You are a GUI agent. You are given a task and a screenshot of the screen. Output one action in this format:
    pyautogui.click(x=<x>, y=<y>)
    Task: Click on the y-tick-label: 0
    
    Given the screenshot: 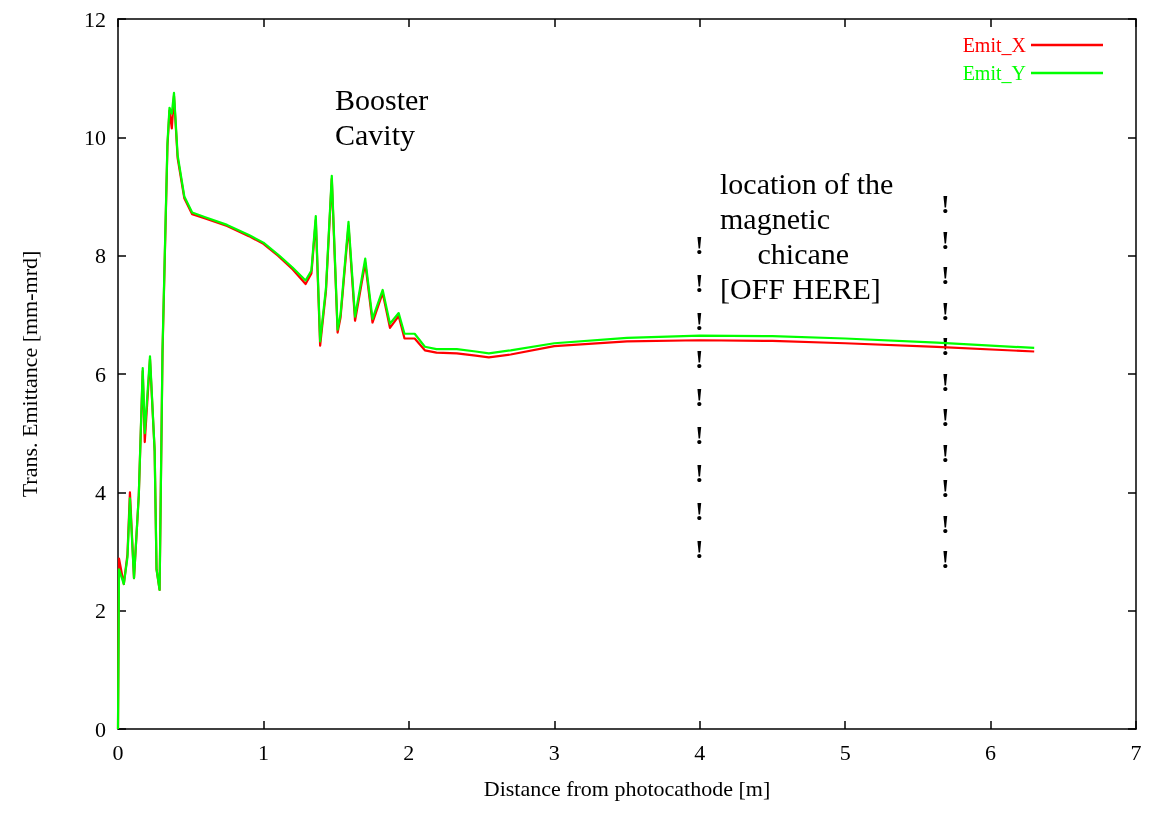 What is the action you would take?
    pyautogui.click(x=100, y=729)
    